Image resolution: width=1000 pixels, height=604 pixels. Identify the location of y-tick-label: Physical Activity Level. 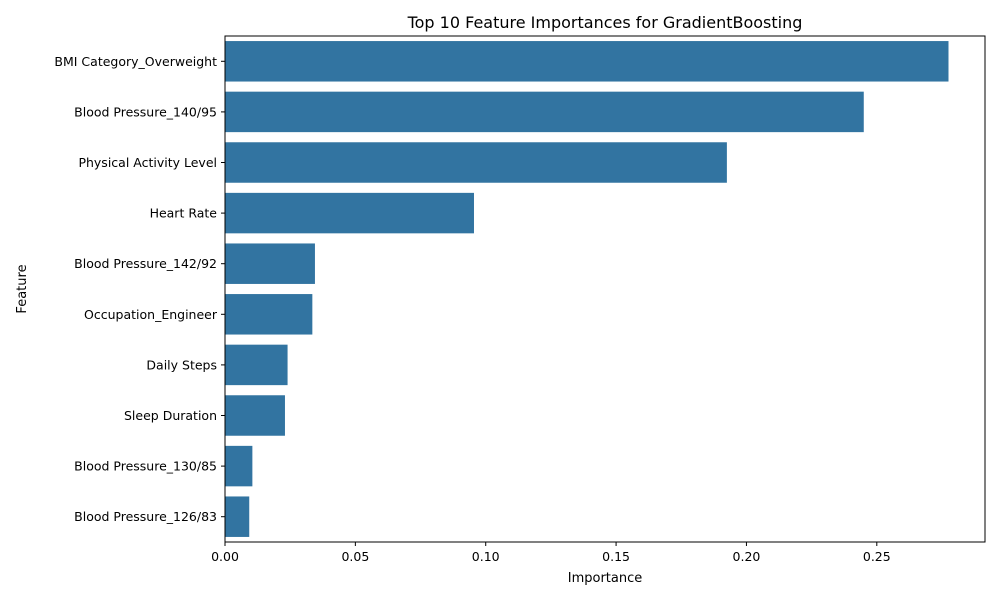
(147, 162).